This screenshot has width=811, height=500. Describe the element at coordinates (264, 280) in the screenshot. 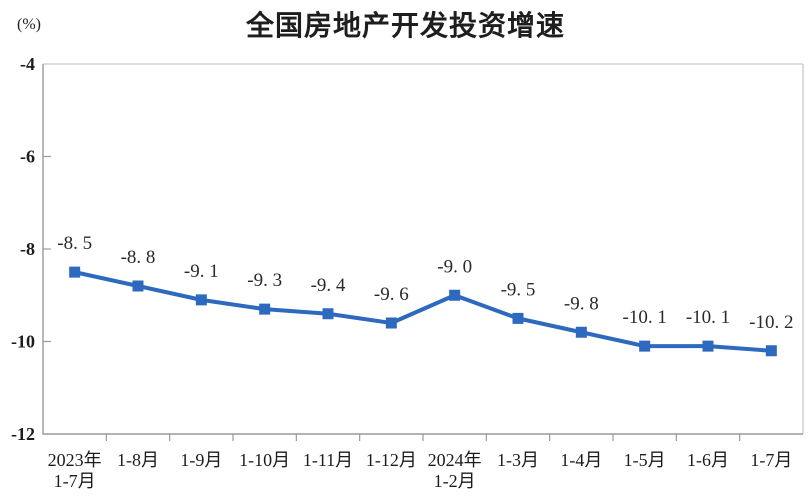

I see `data-point-label: -9. 3` at that location.